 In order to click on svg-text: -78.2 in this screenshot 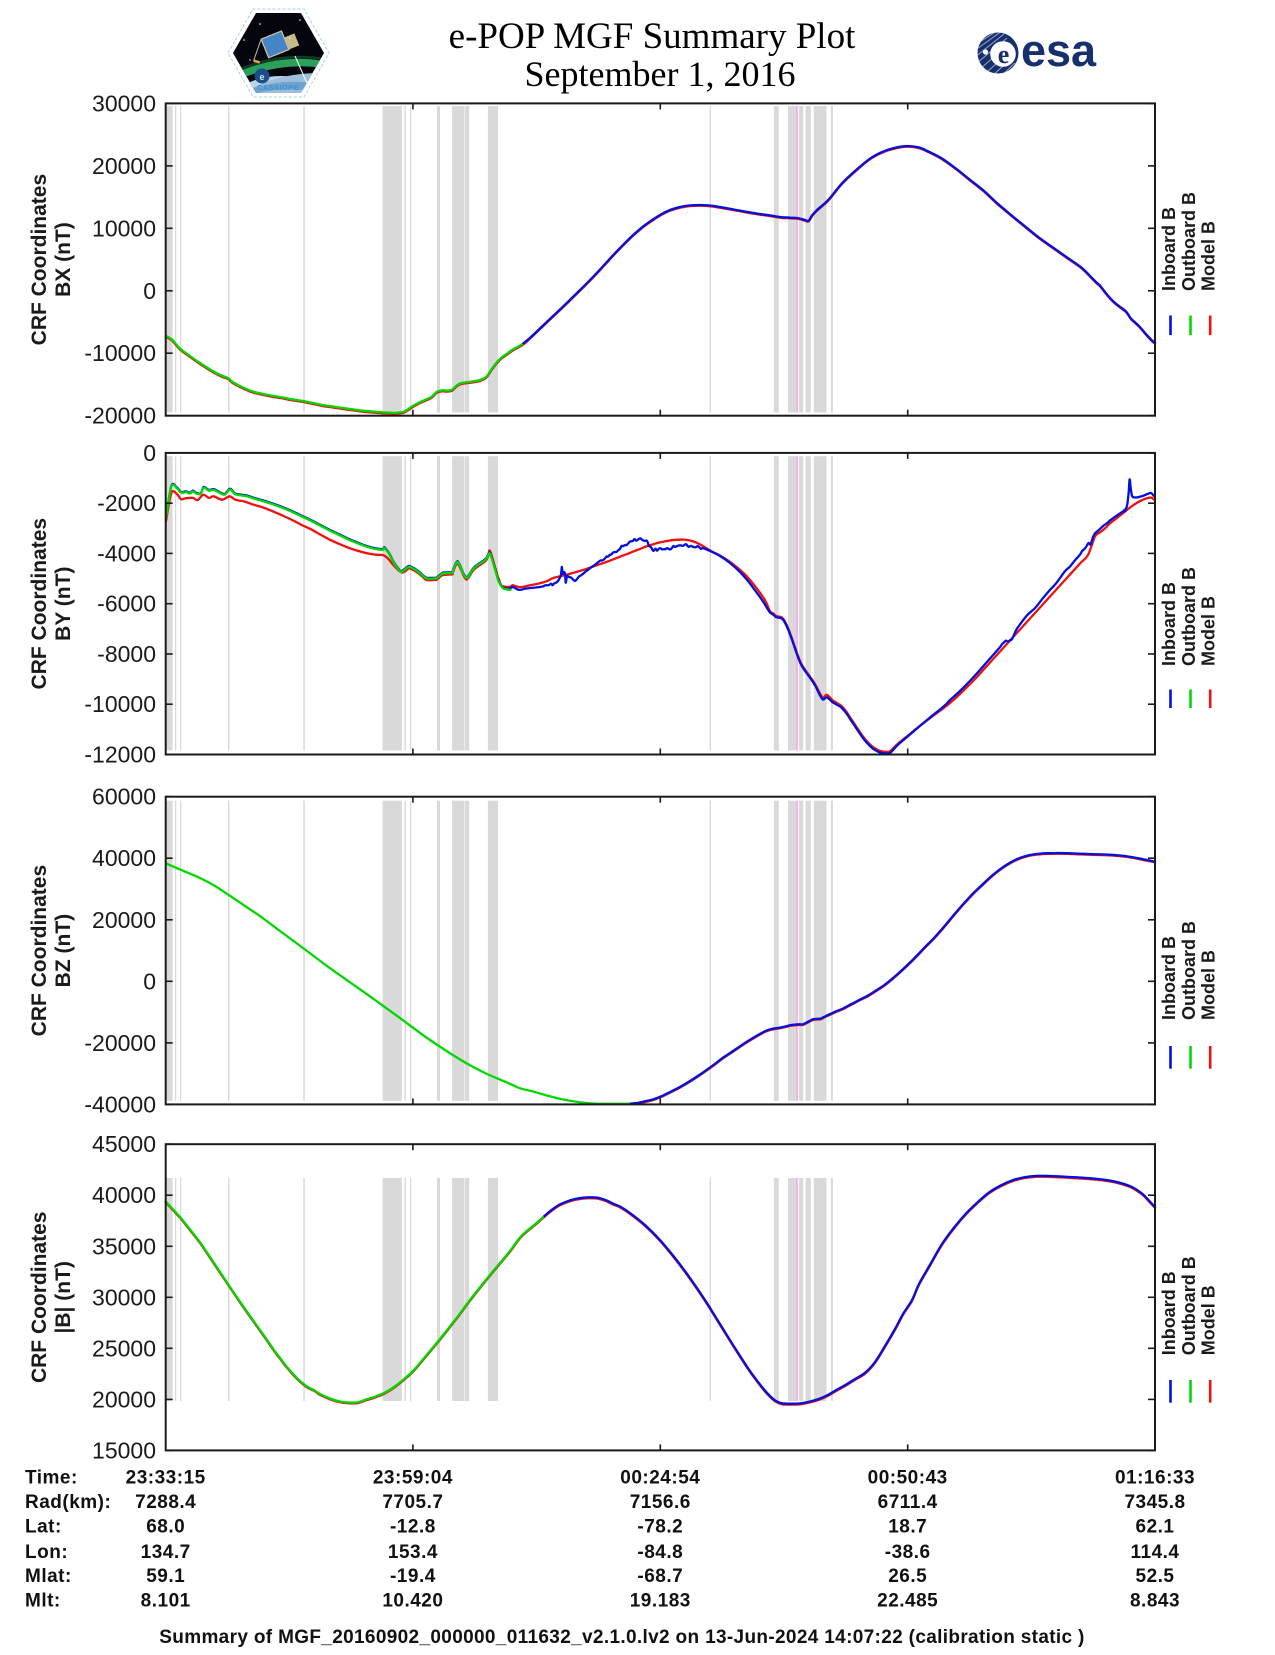, I will do `click(660, 1526)`.